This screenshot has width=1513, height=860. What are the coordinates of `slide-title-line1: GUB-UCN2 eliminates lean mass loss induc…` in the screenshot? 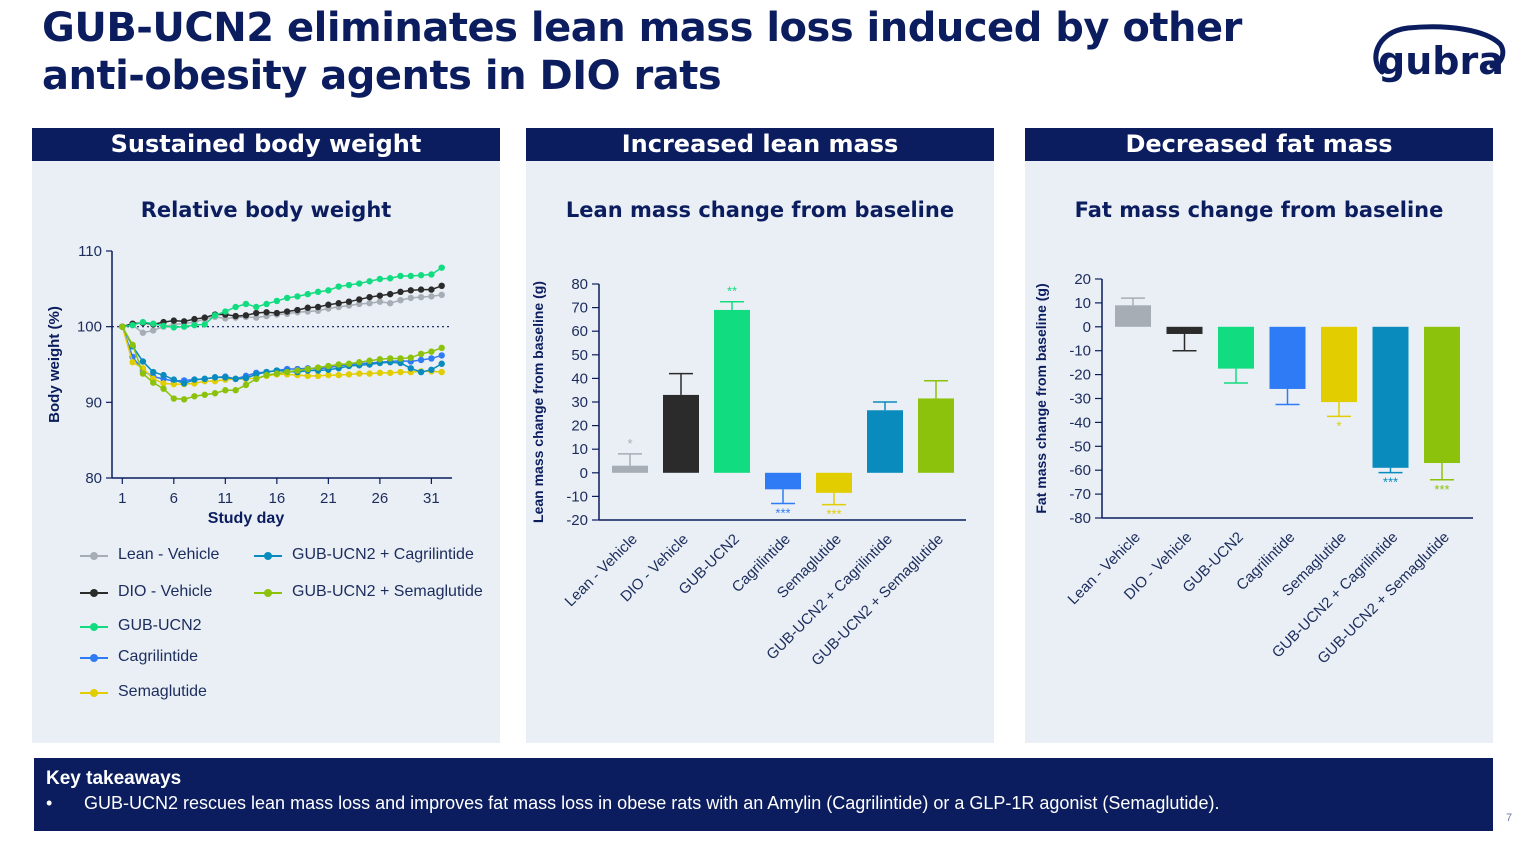 It's located at (642, 28).